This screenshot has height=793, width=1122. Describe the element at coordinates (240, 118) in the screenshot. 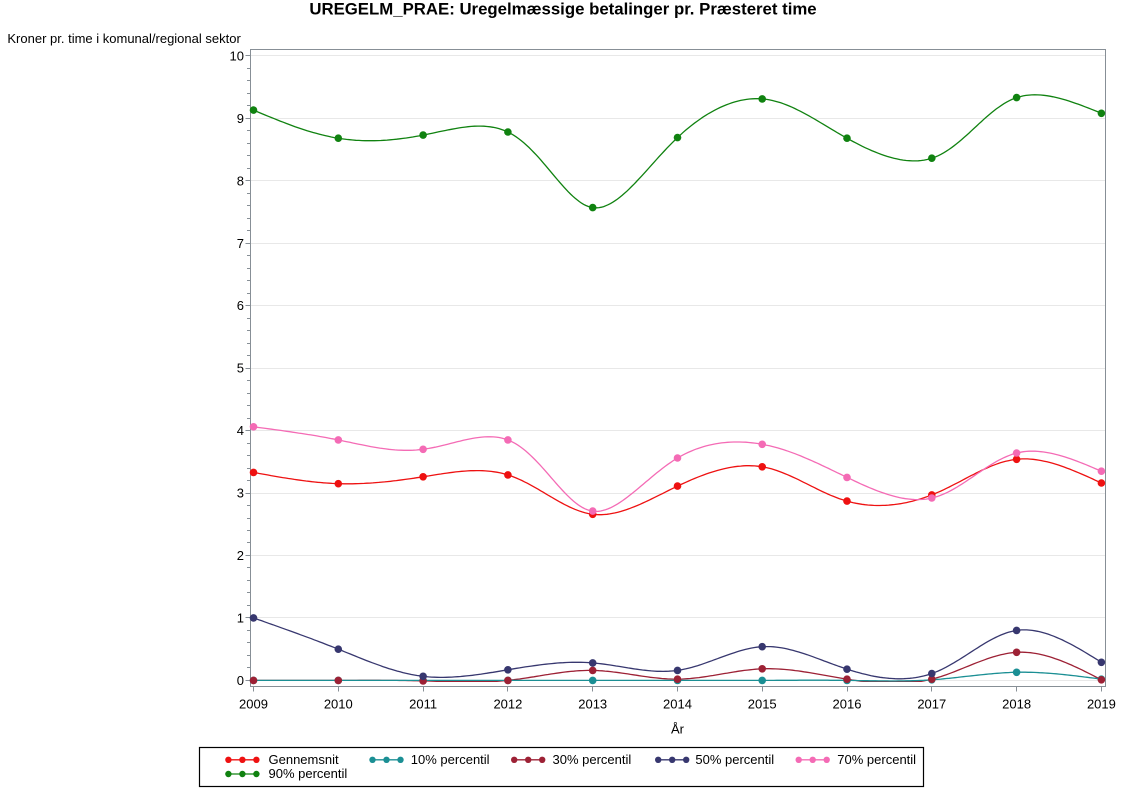

I see `svg-text: 9` at that location.